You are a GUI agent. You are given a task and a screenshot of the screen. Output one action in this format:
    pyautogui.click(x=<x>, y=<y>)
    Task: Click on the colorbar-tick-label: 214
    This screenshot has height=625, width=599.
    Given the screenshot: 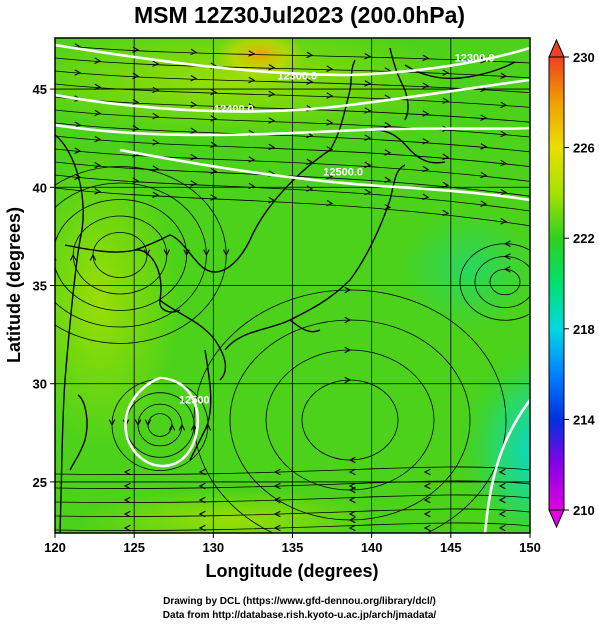 What is the action you would take?
    pyautogui.click(x=584, y=419)
    